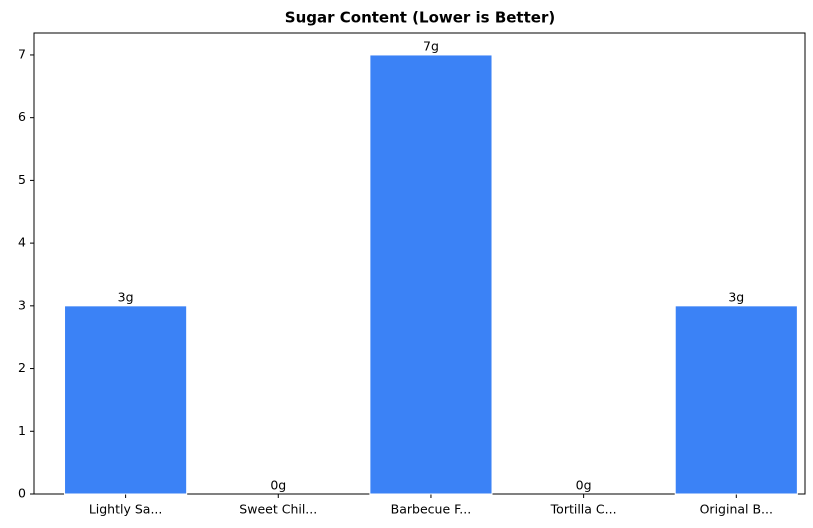 The image size is (813, 528). Describe the element at coordinates (22, 53) in the screenshot. I see `y-tick-label: 7` at that location.